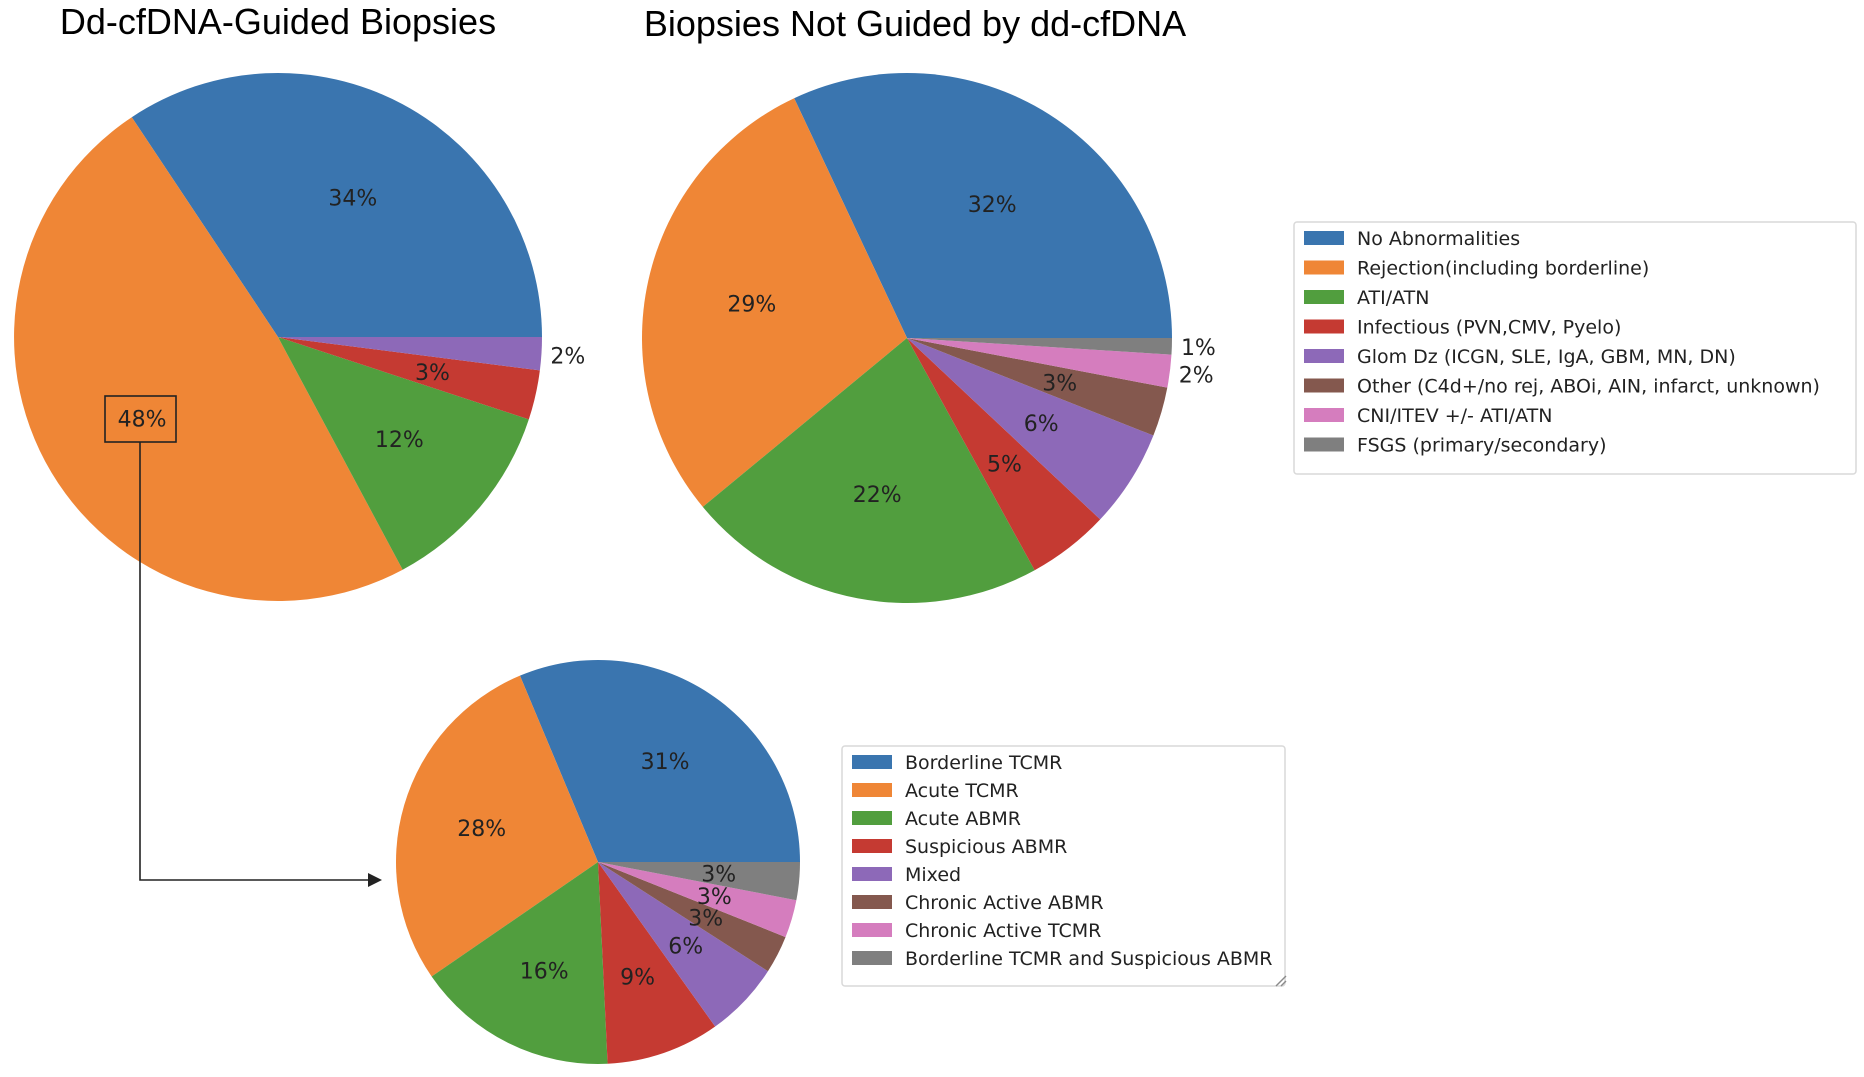  Describe the element at coordinates (1324, 444) in the screenshot. I see `legend-swatch-fsgs-primary-secondary` at that location.